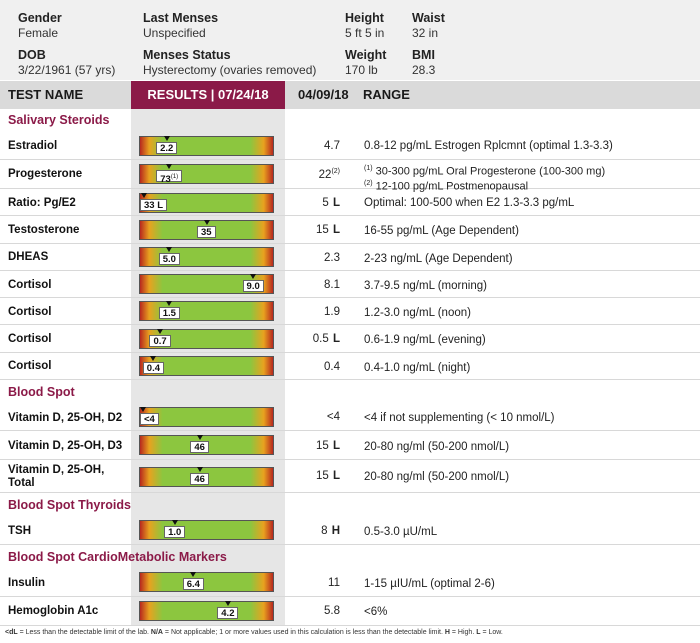 This screenshot has width=700, height=643. I want to click on height-value: 5 ft 5 in, so click(365, 33).